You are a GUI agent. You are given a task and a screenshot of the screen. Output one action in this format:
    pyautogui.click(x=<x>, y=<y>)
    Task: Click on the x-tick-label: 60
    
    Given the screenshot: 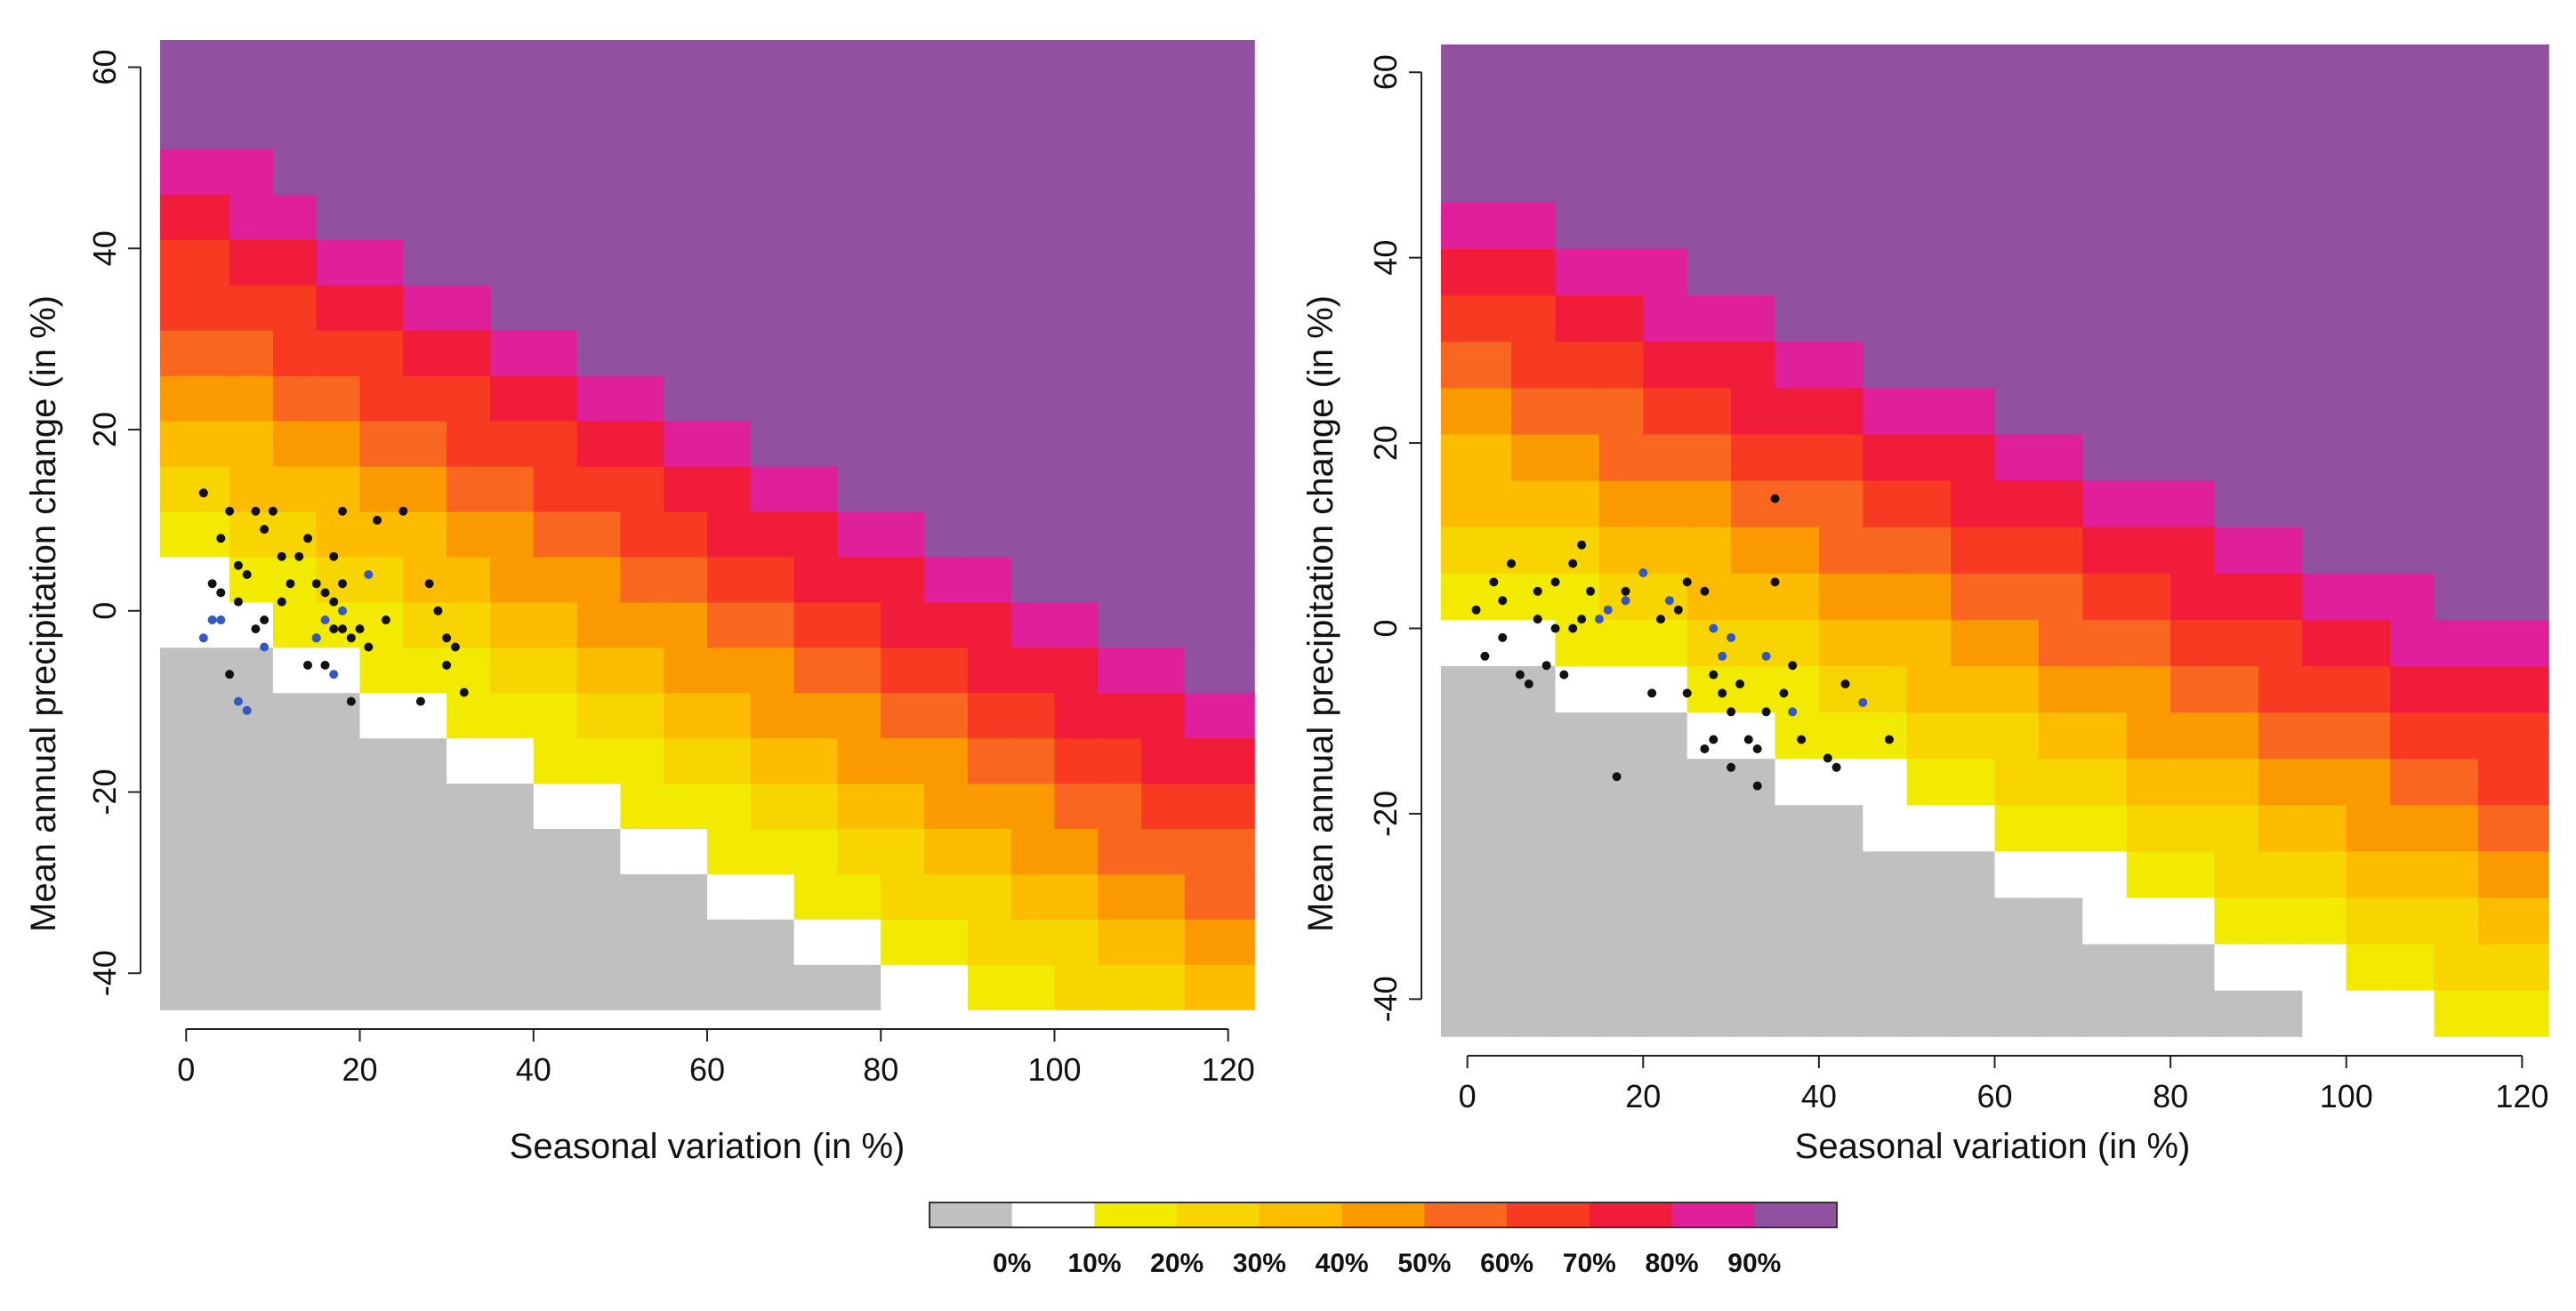 What is the action you would take?
    pyautogui.click(x=1994, y=1096)
    